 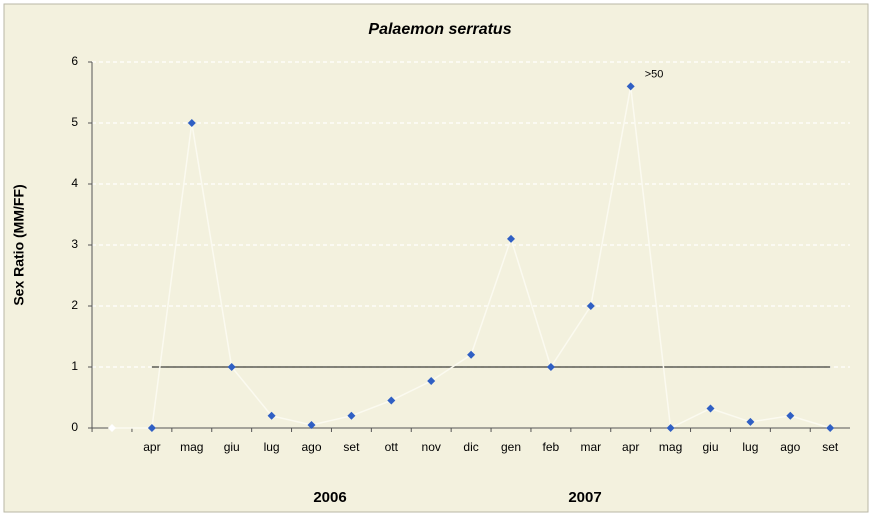 I want to click on y-tick-label: 1, so click(x=74, y=366).